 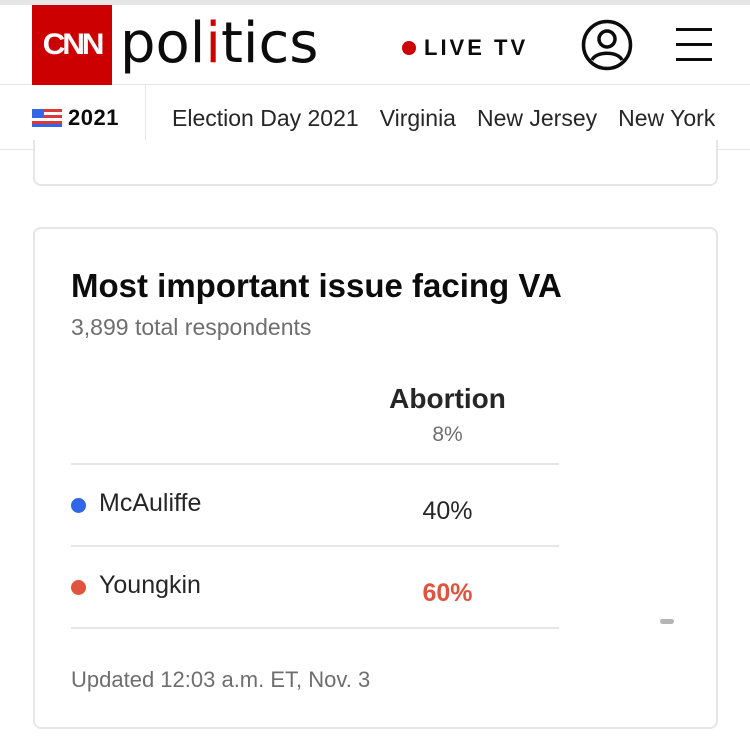 What do you see at coordinates (476, 47) in the screenshot?
I see `live-tv-label: LIVE TV` at bounding box center [476, 47].